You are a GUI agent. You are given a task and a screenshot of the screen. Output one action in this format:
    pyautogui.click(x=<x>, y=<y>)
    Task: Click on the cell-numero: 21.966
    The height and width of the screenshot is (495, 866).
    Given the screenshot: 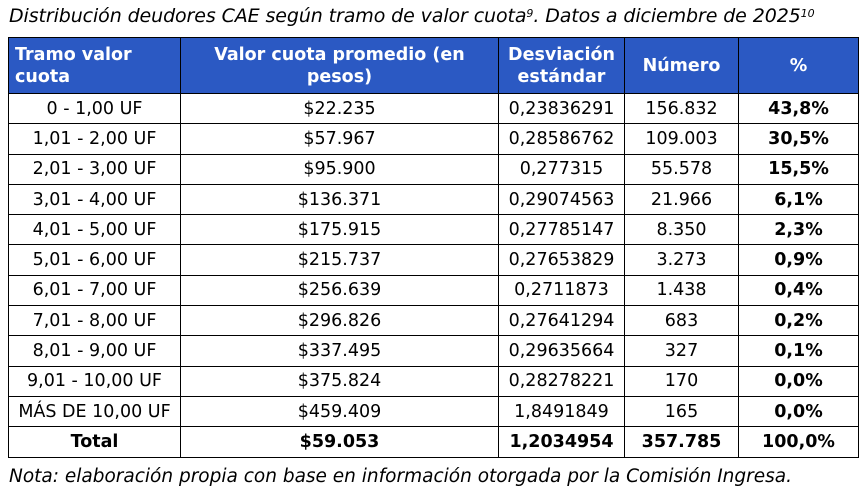 What is the action you would take?
    pyautogui.click(x=681, y=199)
    